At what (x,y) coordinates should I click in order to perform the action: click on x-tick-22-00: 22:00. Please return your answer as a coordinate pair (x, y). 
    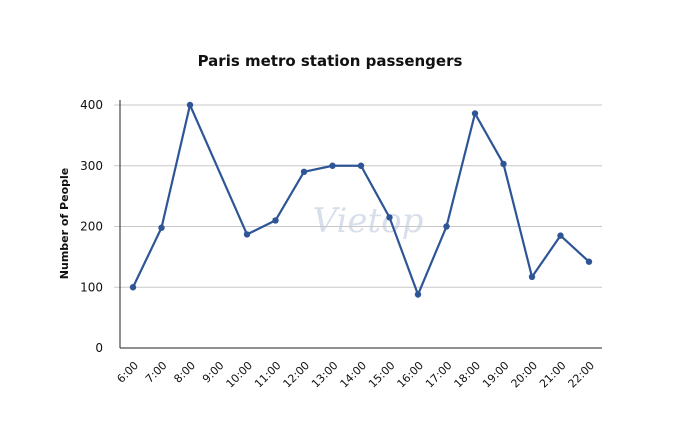
    Looking at the image, I should click on (582, 375).